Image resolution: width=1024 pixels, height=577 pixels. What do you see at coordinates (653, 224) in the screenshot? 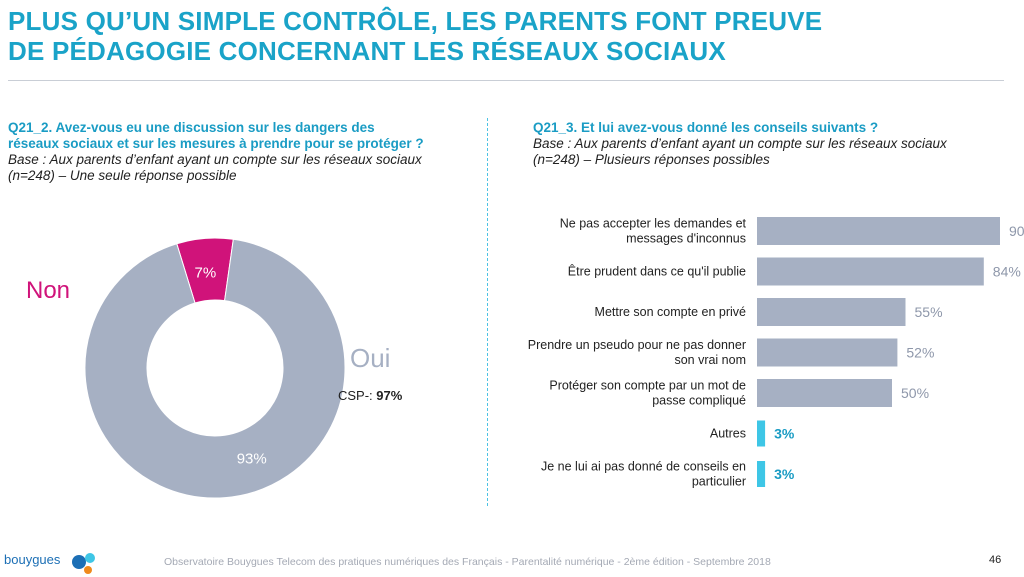
I see `bar-category-label-1-line-1: Ne pas accepter les demandes et` at bounding box center [653, 224].